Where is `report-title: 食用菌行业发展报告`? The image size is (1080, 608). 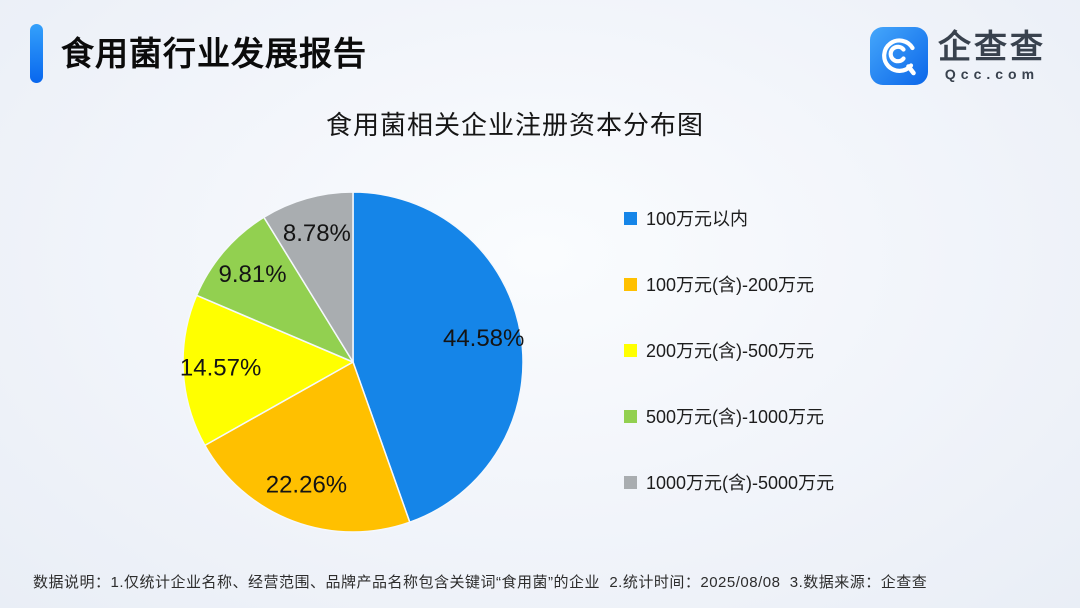
report-title: 食用菌行业发展报告 is located at coordinates (214, 53).